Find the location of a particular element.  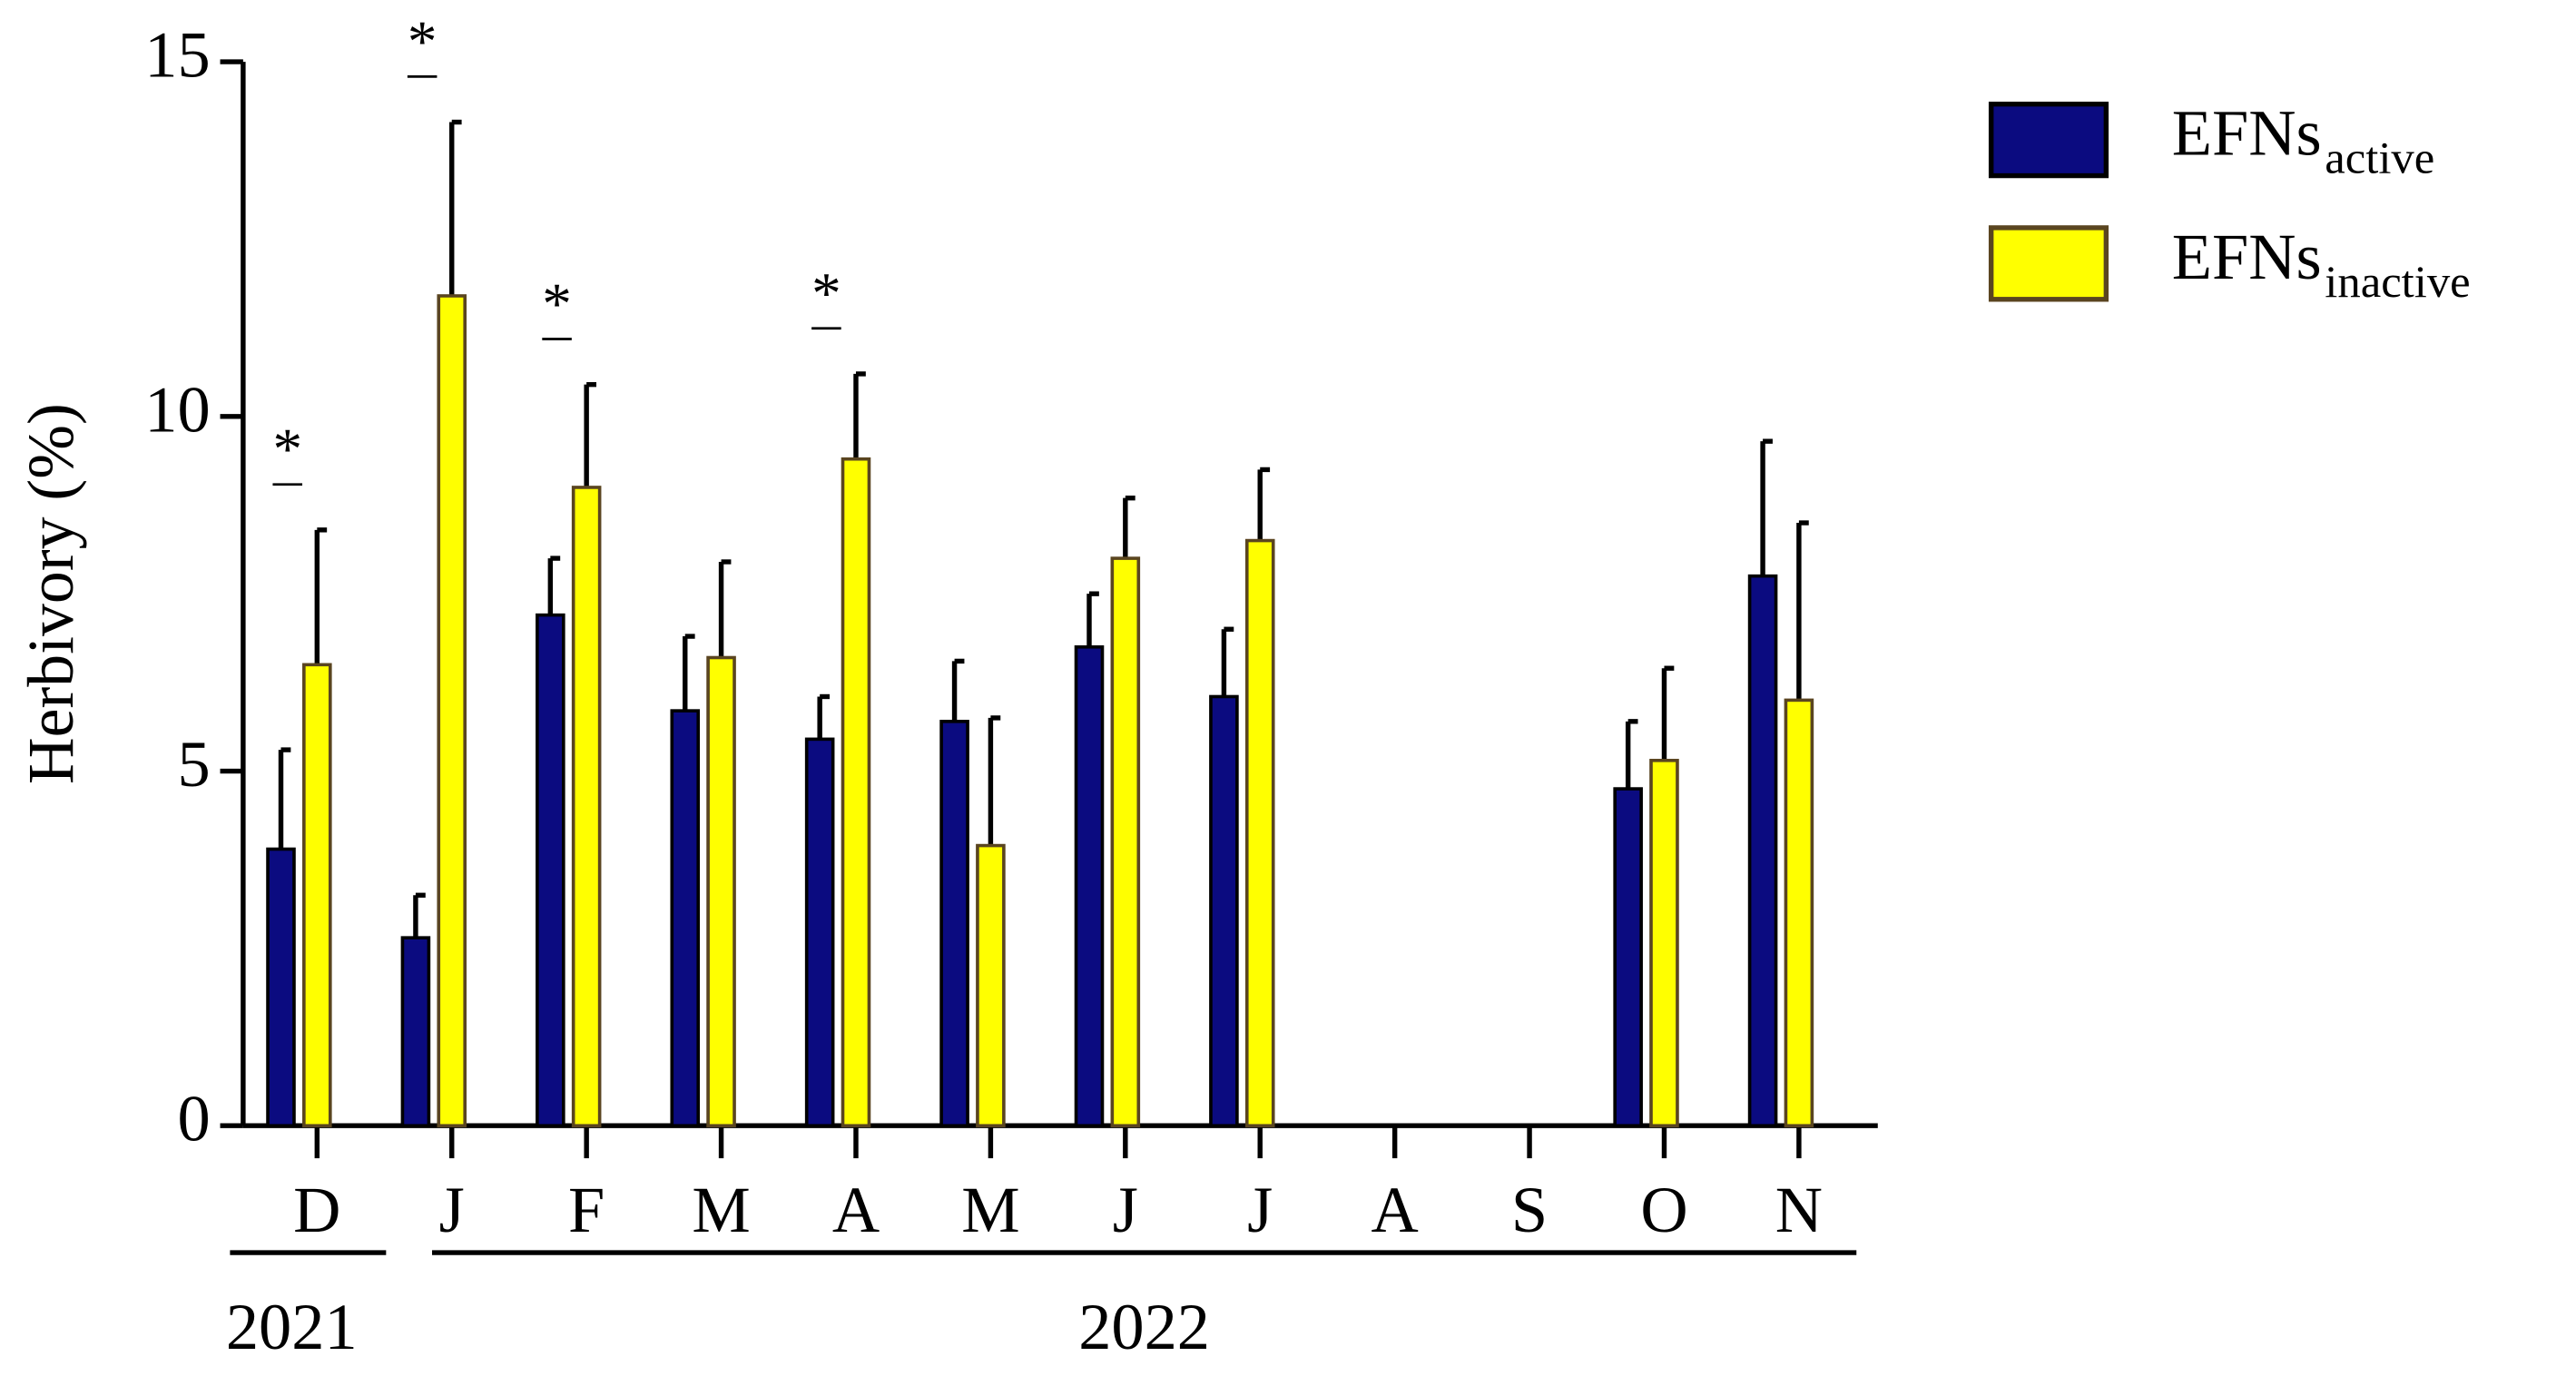

x-tick-label: D is located at coordinates (316, 1210).